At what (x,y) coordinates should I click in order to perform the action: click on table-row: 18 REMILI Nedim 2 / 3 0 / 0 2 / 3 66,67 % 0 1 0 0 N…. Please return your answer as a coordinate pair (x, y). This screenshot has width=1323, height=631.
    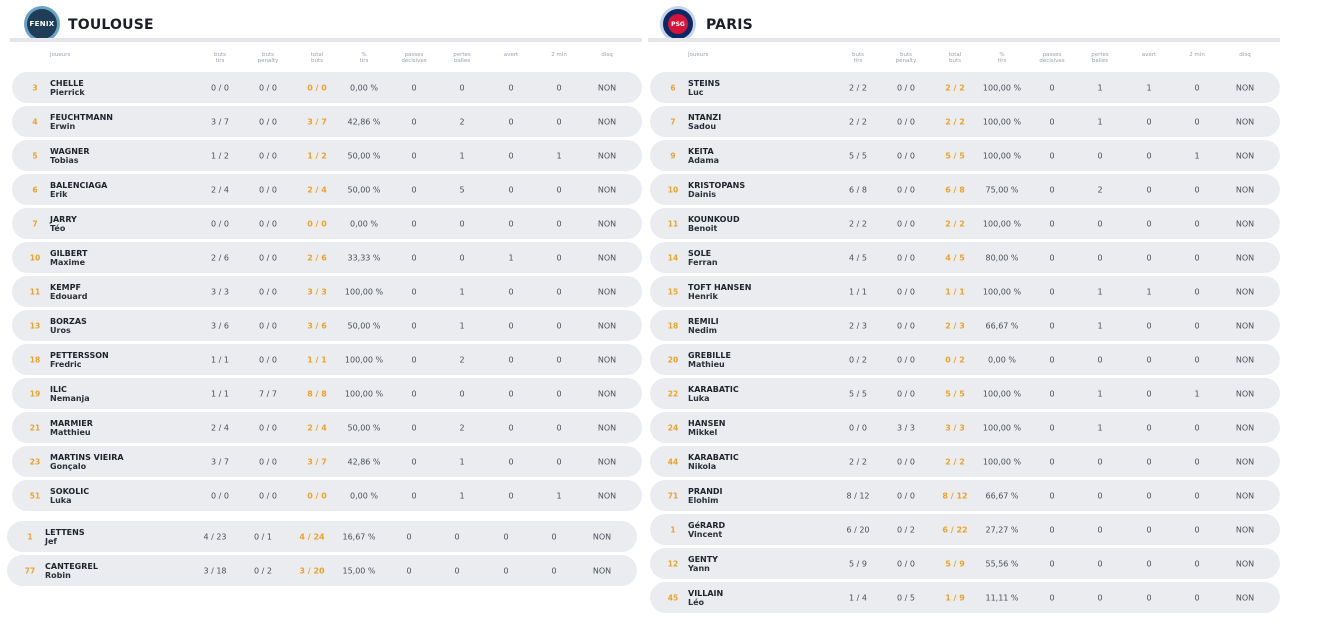
    Looking at the image, I should click on (965, 325).